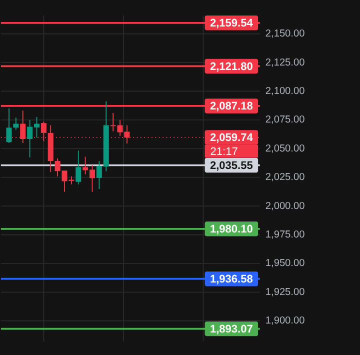  Describe the element at coordinates (231, 166) in the screenshot. I see `ref-line-label: 2,035.55` at that location.